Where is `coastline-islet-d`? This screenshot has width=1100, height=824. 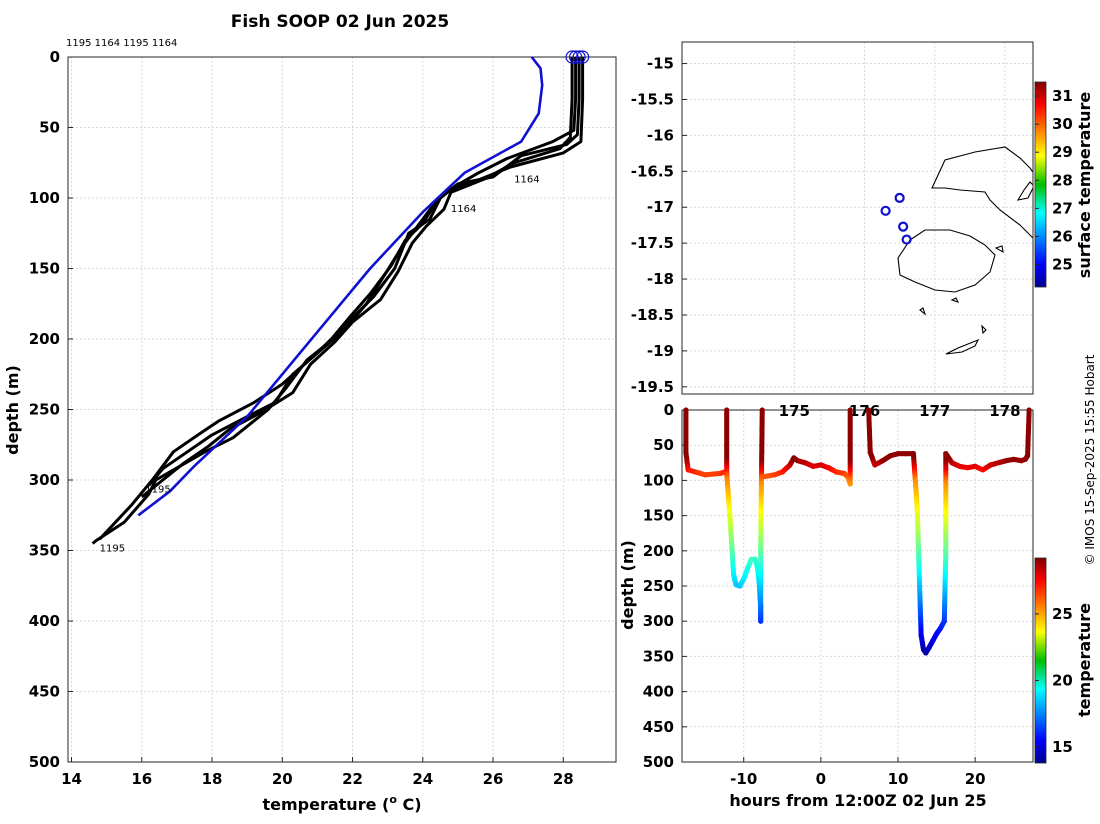
coastline-islet-d is located at coordinates (999, 249).